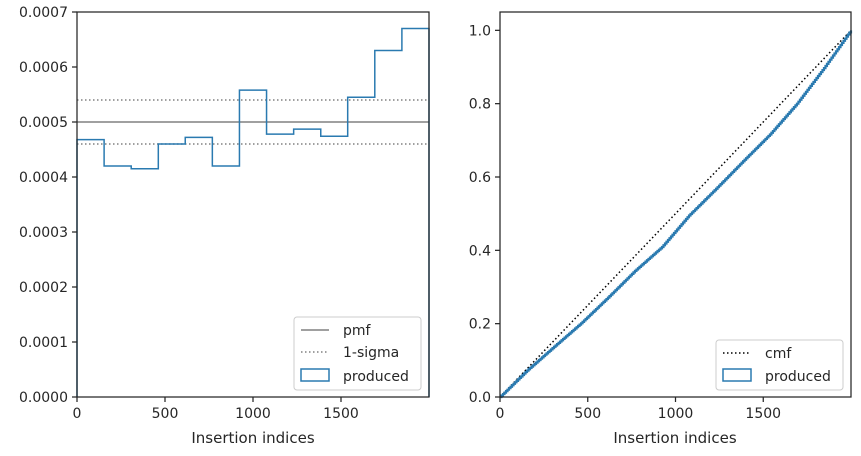 The image size is (861, 456). Describe the element at coordinates (315, 375) in the screenshot. I see `left-legend-produced-swatch` at that location.